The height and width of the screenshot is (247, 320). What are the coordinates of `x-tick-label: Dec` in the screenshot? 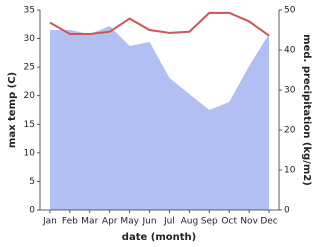 It's located at (268, 222).